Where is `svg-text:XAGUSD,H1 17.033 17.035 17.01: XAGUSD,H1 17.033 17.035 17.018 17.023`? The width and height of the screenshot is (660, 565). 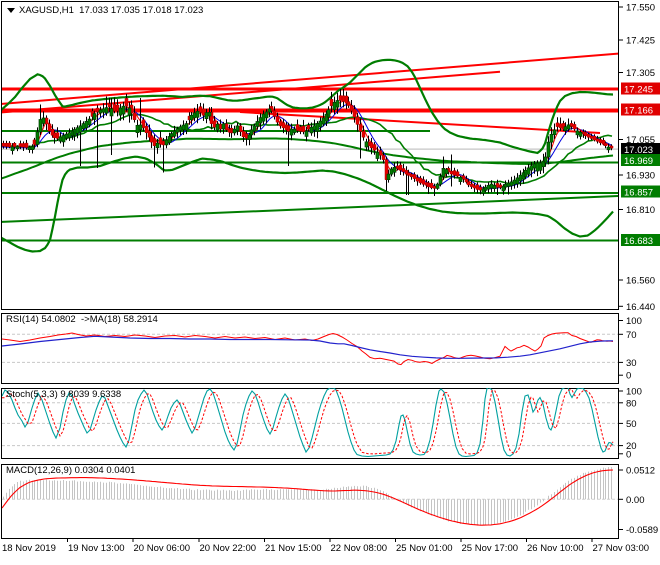 svg-text:XAGUSD,H1 17.033 17.035 17.01: XAGUSD,H1 17.033 17.035 17.018 17.023 is located at coordinates (111, 10).